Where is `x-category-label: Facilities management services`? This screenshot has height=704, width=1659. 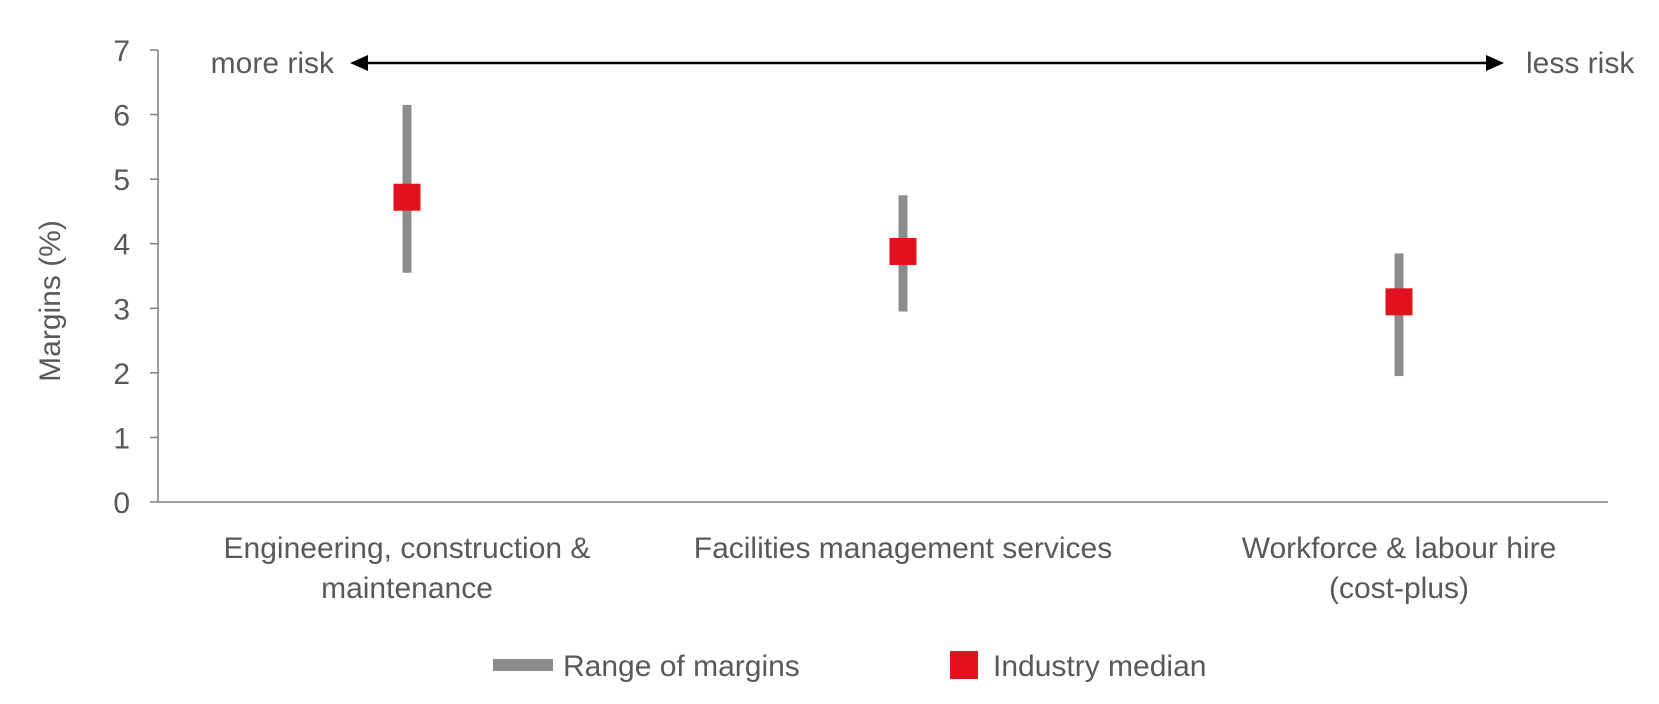
x-category-label: Facilities management services is located at coordinates (903, 548).